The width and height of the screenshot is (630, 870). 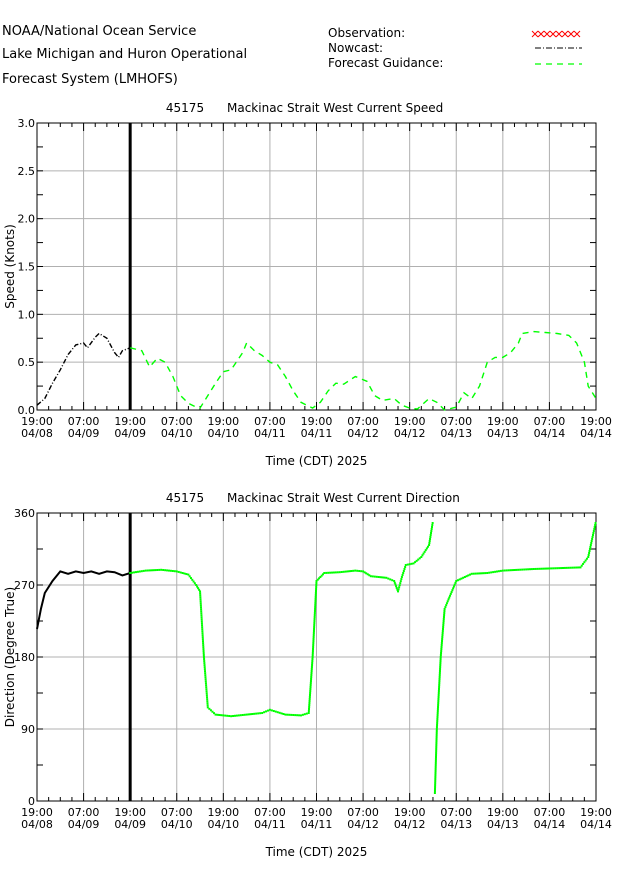 I want to click on legend-observation-mark, so click(x=556, y=34).